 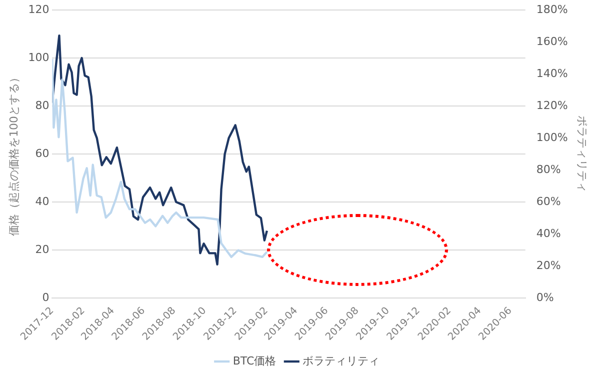 I want to click on y-axis-title: 価格（起点の価格を100とする）, so click(x=13, y=154).